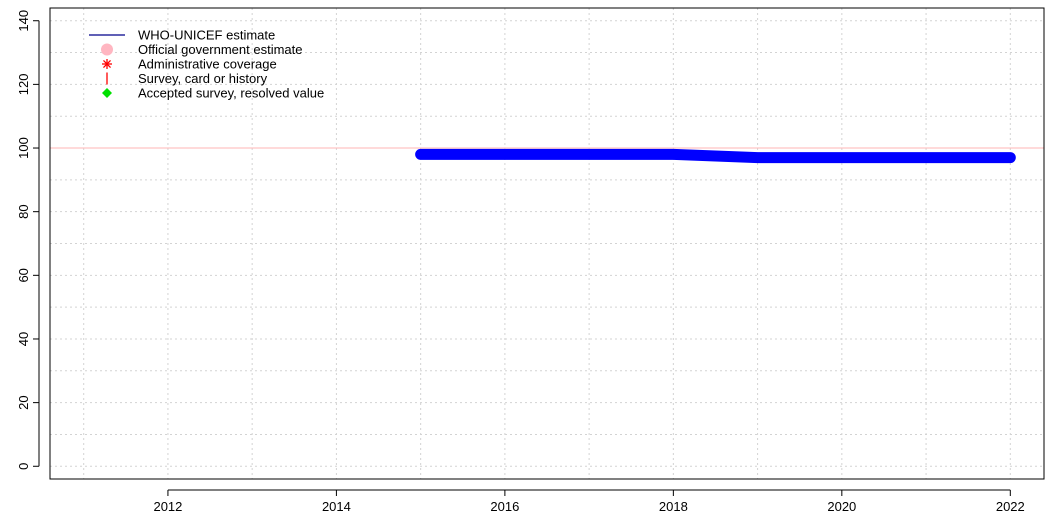 The width and height of the screenshot is (1052, 512). I want to click on x-tick-label: 2020, so click(841, 505).